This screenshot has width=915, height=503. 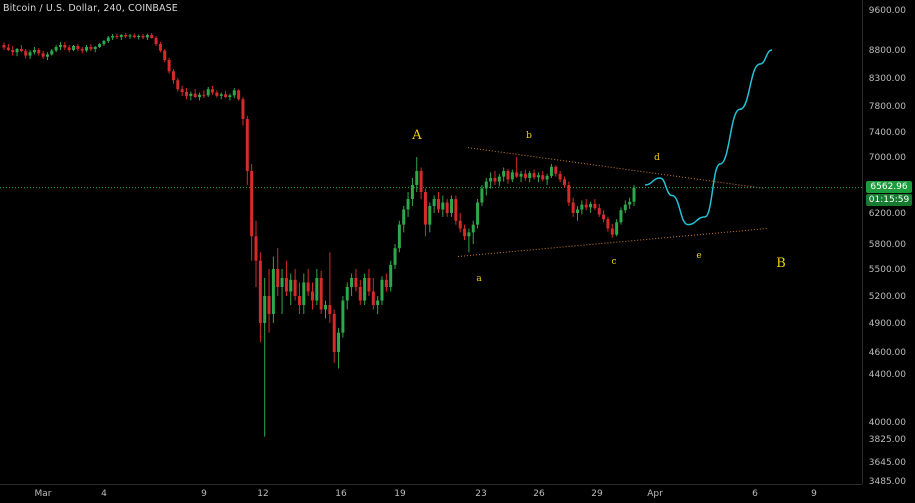 I want to click on projection-curve, so click(x=708, y=137).